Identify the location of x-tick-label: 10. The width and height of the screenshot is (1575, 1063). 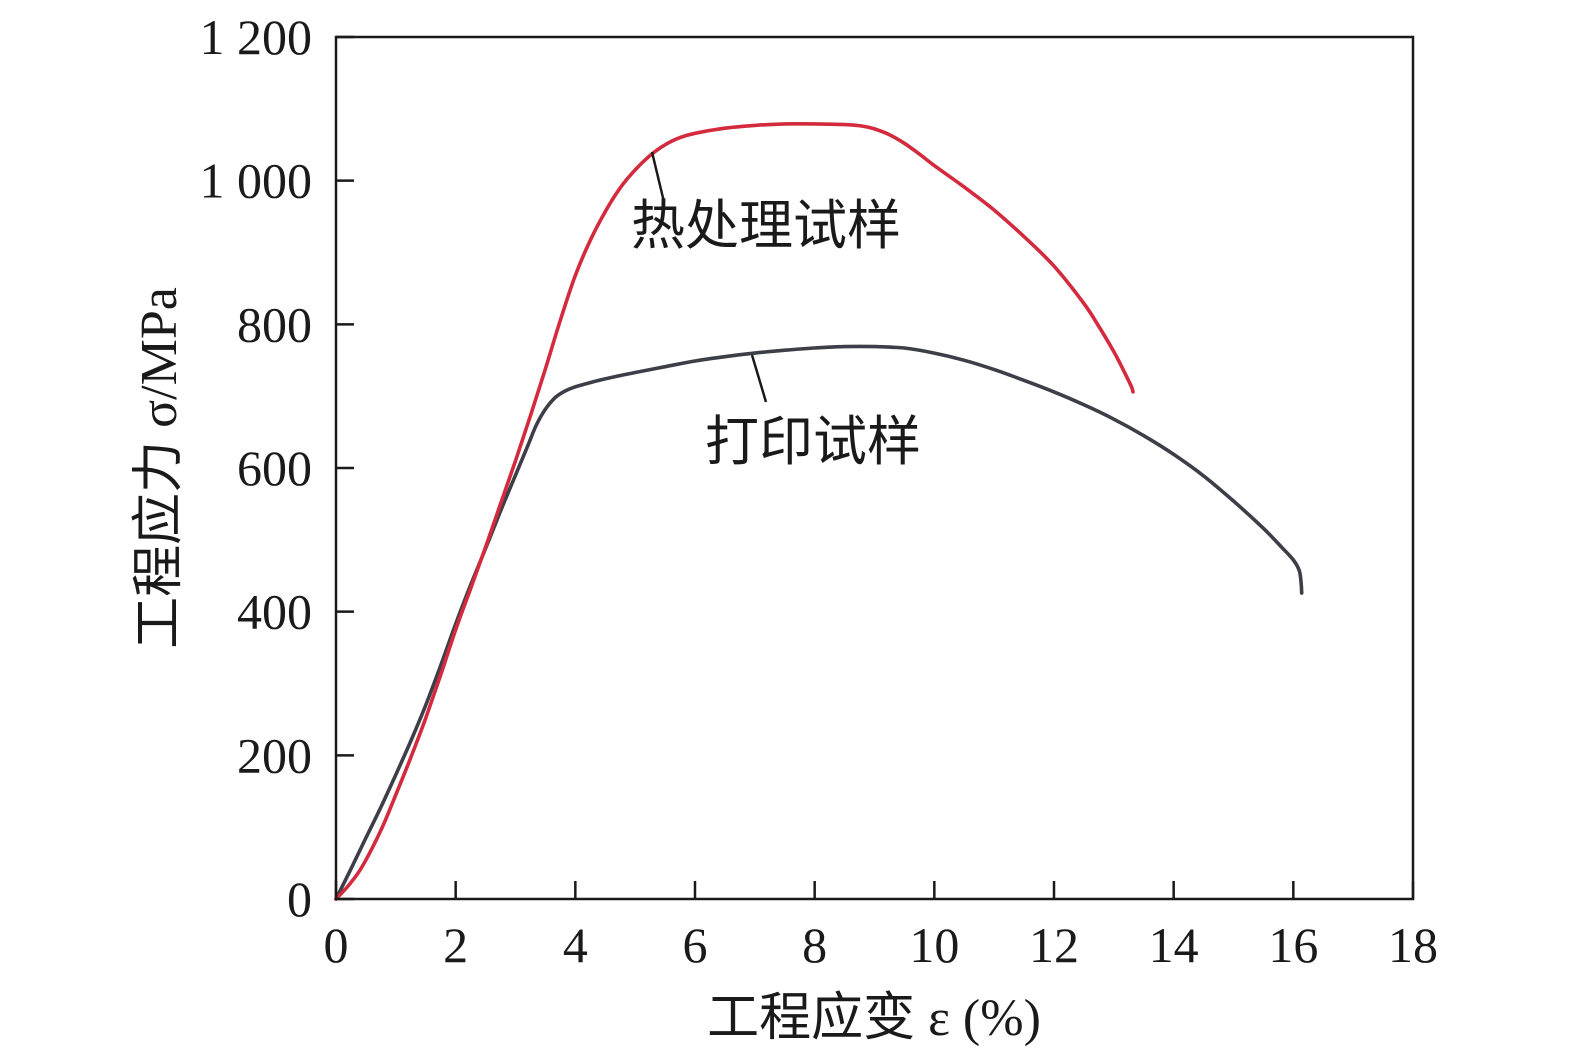
(934, 945).